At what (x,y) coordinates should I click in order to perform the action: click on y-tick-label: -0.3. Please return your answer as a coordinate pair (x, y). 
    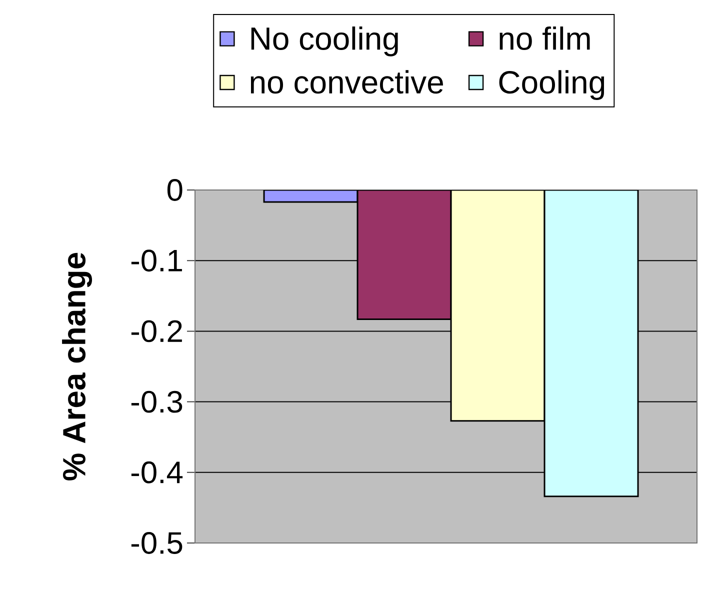
    Looking at the image, I should click on (156, 401).